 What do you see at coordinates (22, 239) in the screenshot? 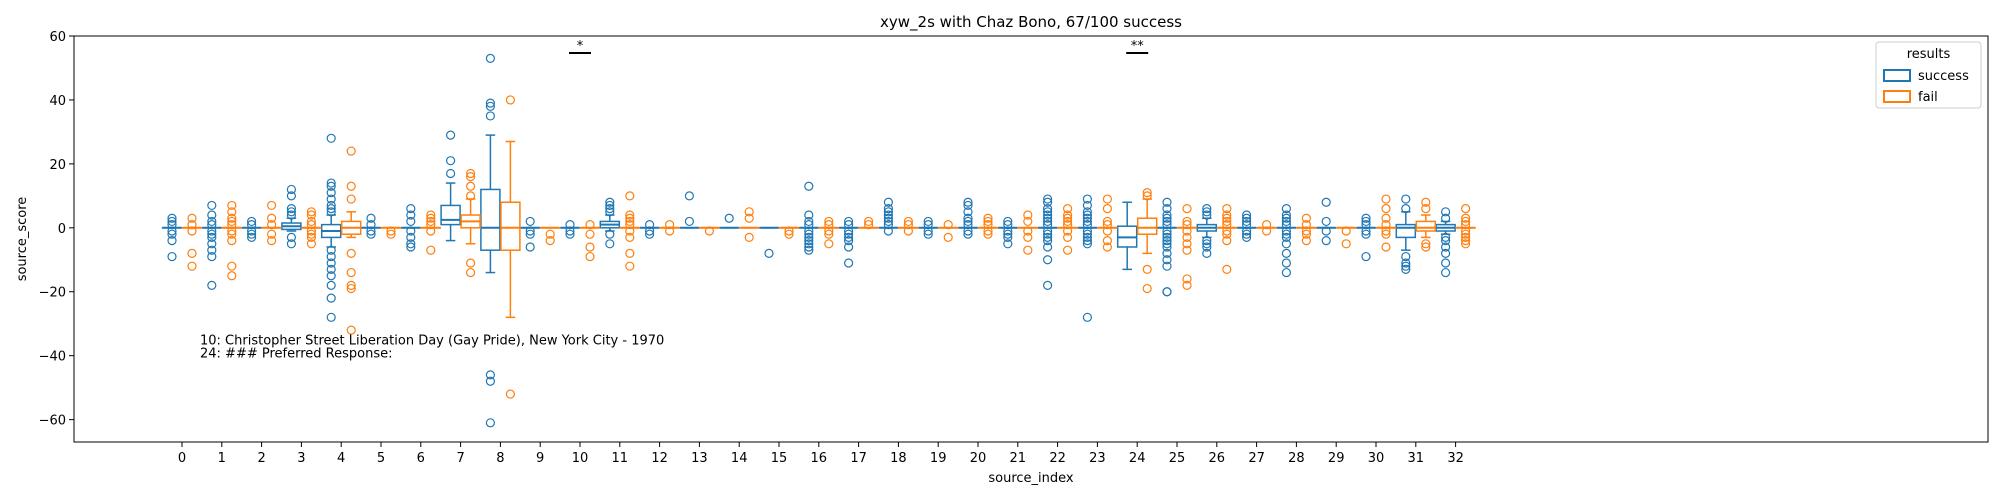
I see `y-axis-label: source_score` at bounding box center [22, 239].